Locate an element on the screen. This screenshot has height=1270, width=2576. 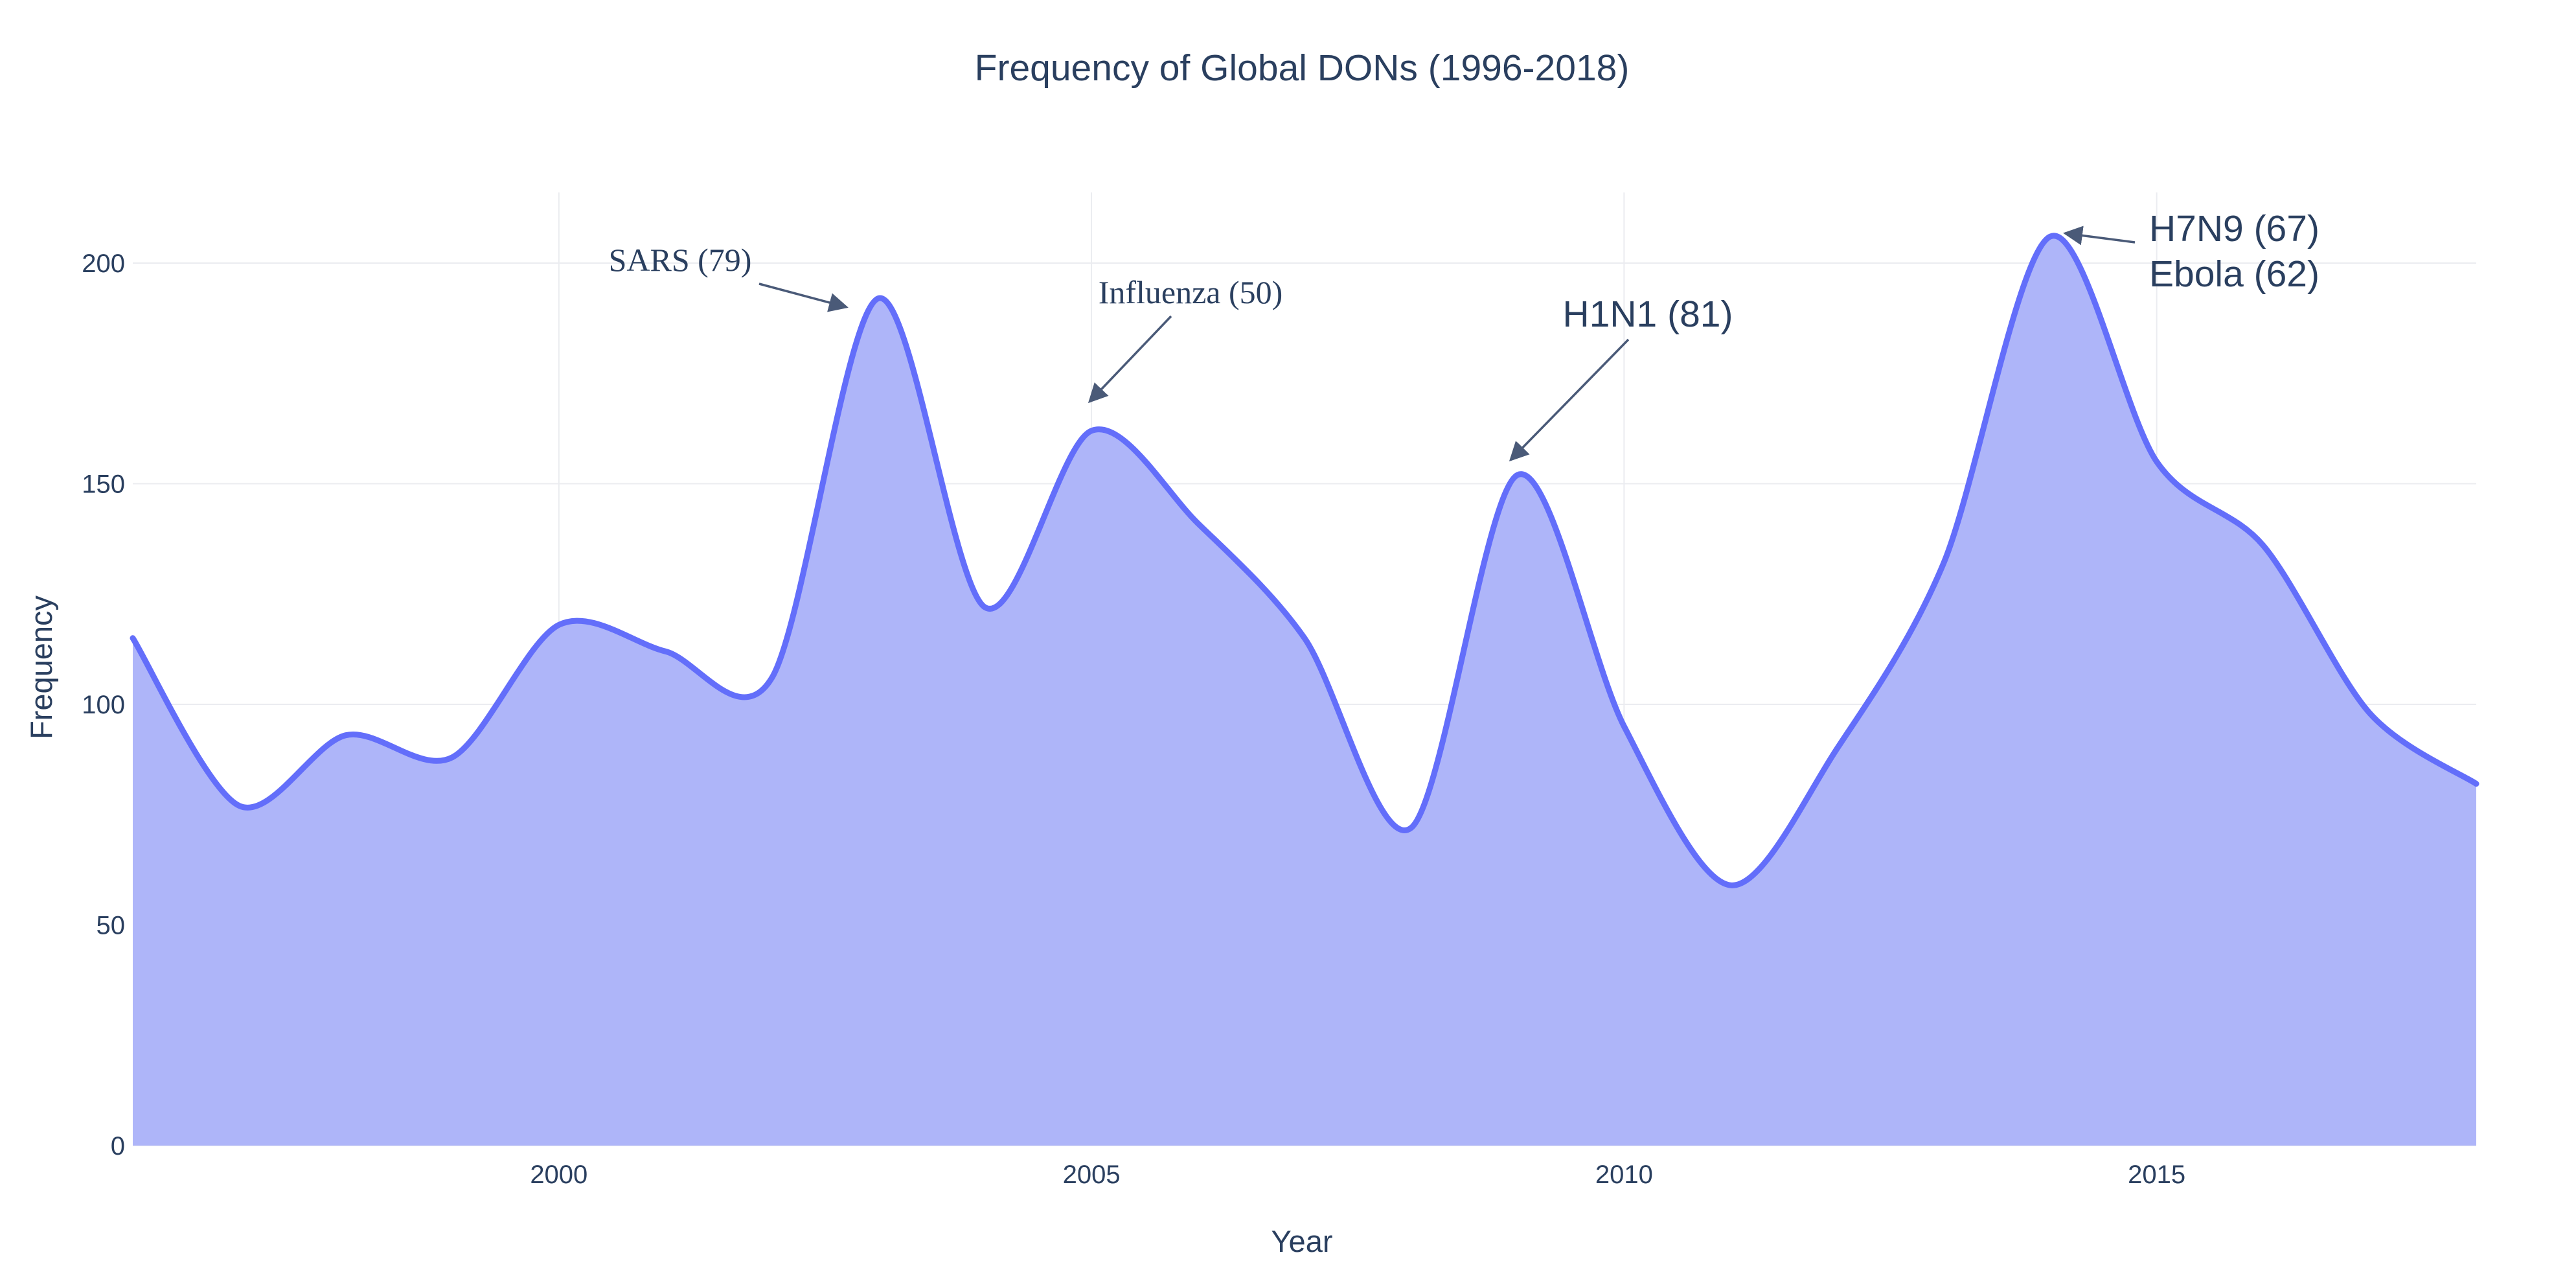
annotation-ebola-label: Ebola (62) is located at coordinates (2234, 274).